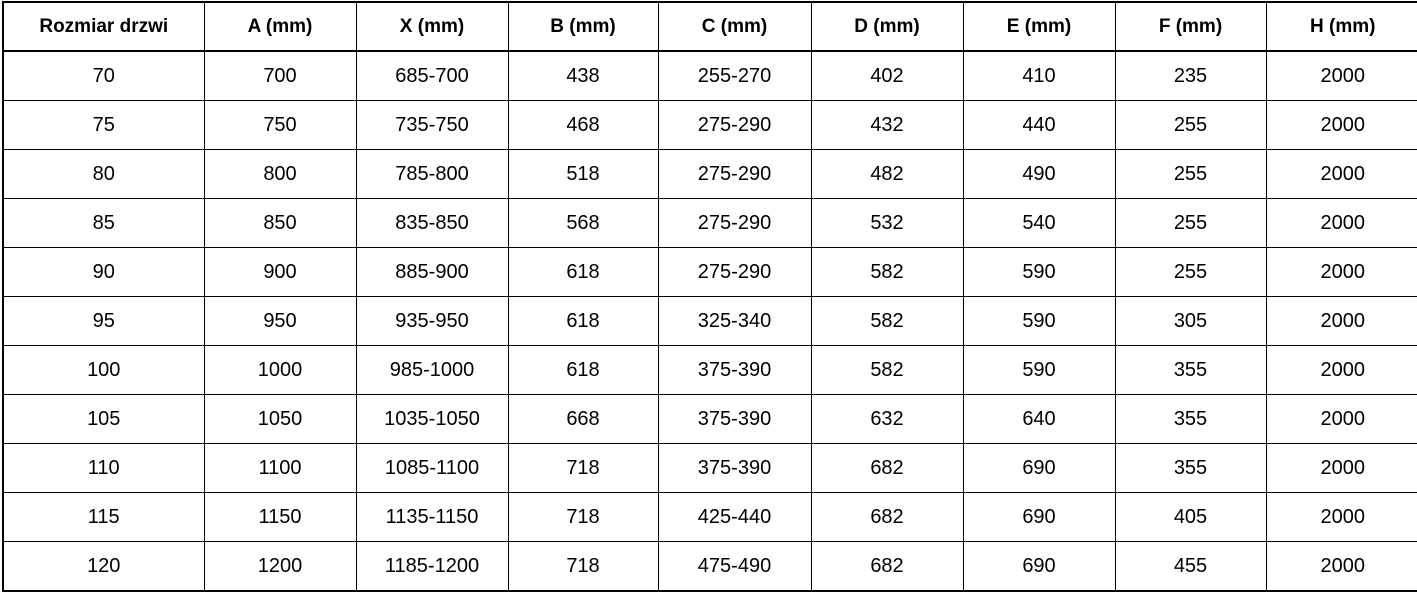 The width and height of the screenshot is (1417, 592). What do you see at coordinates (280, 26) in the screenshot?
I see `column-header-a: A (mm)` at bounding box center [280, 26].